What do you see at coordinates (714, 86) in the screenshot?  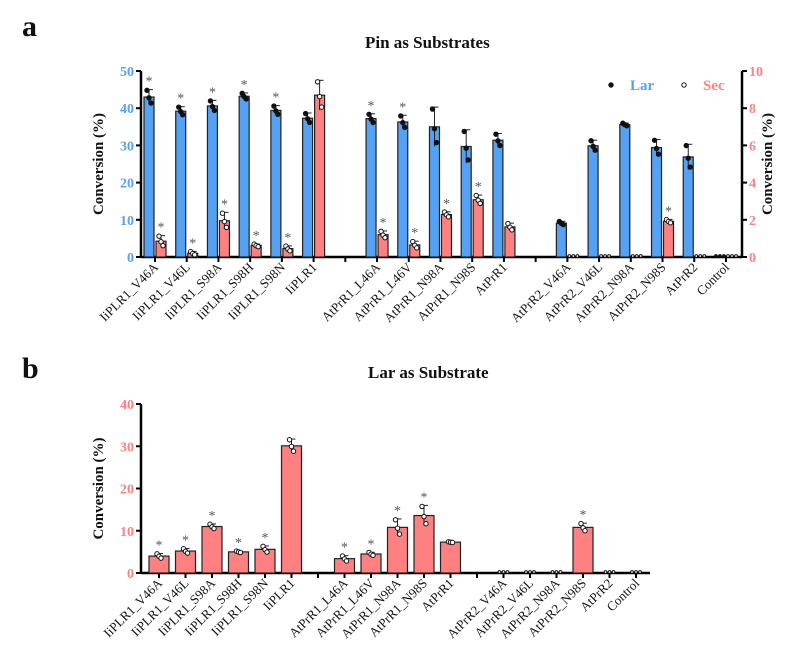 I see `legend-label-sec: Sec` at bounding box center [714, 86].